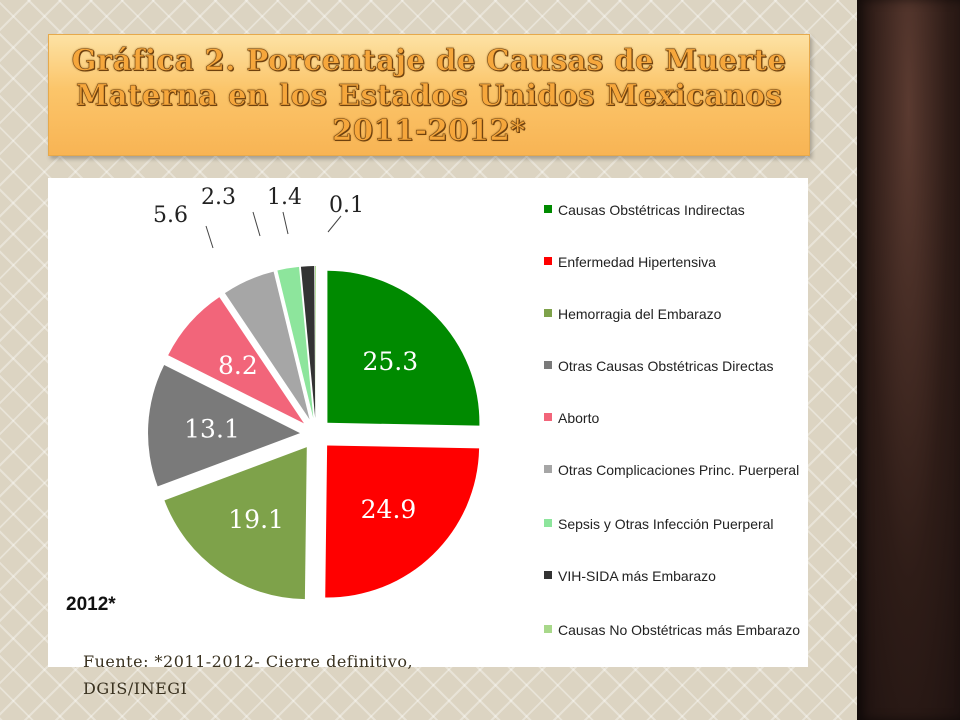 Image resolution: width=960 pixels, height=720 pixels. What do you see at coordinates (91, 604) in the screenshot?
I see `chart-year-label: 2012*` at bounding box center [91, 604].